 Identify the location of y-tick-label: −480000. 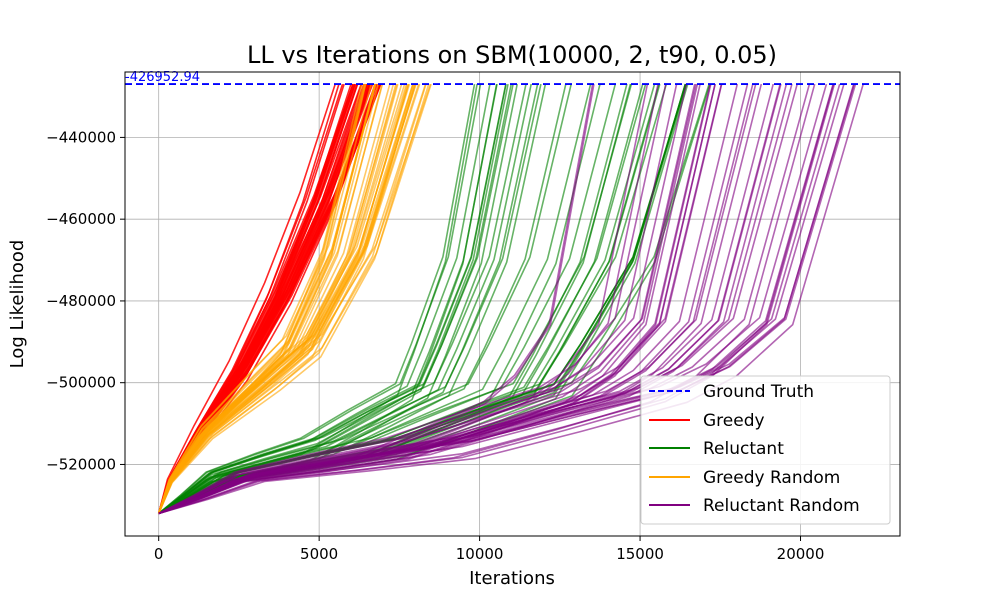
(81, 301).